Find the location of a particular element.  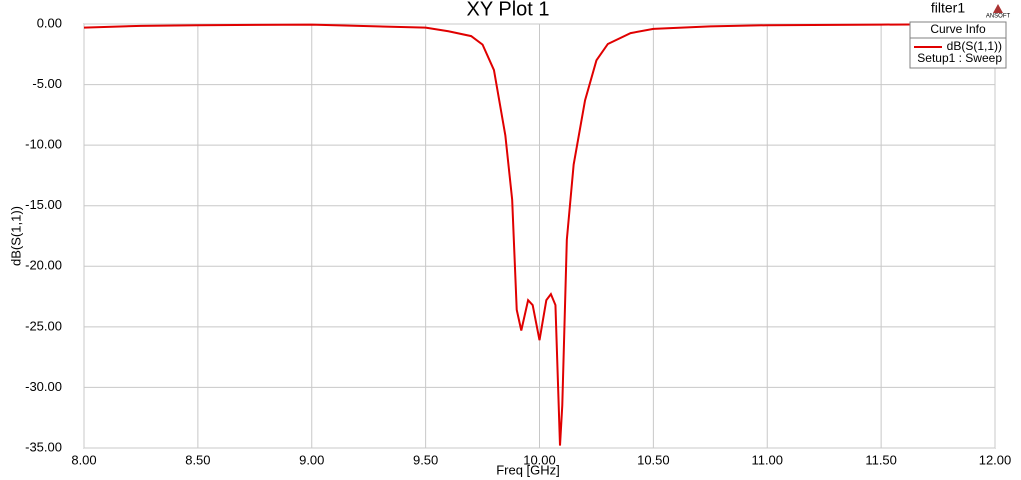

x-tick-label: 8.50 is located at coordinates (197, 459).